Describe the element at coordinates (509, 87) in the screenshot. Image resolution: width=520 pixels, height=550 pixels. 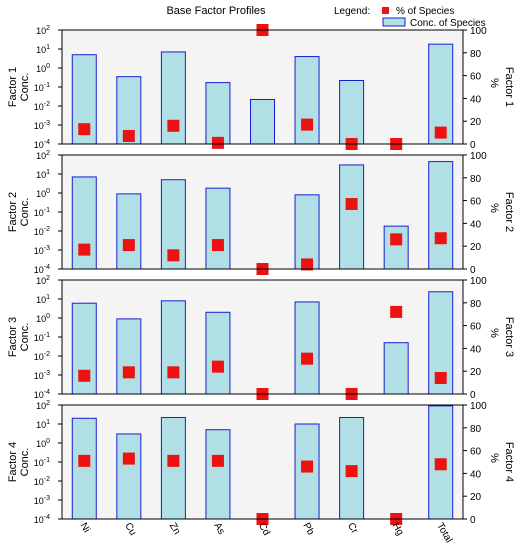
I see `right-axis-factor-label: Factor 1` at that location.